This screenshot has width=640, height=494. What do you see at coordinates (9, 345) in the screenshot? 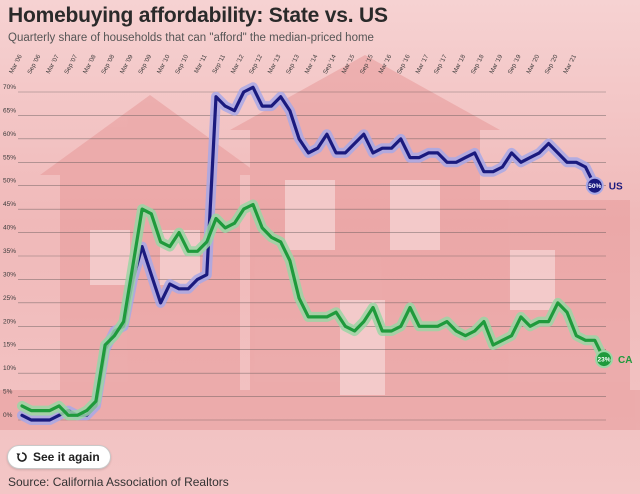
I see `y-tick-label: 15%` at bounding box center [9, 345].